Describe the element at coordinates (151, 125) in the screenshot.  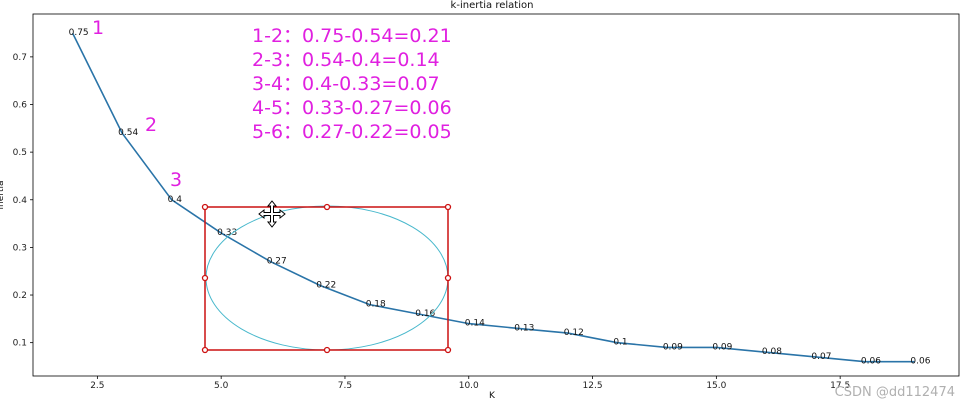
I see `segment-number-2: 2` at that location.